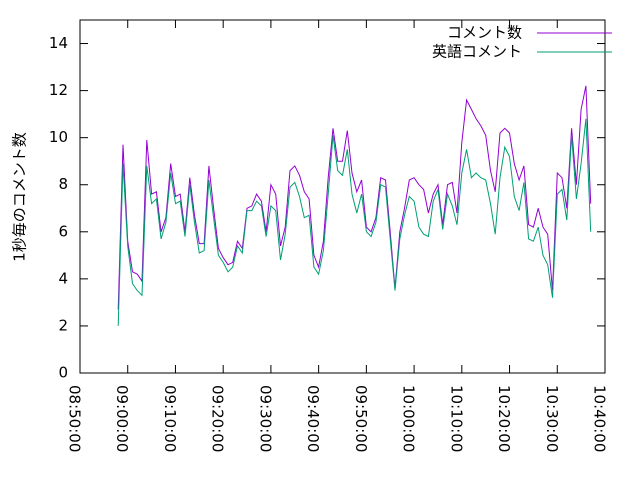 The height and width of the screenshot is (480, 640). What do you see at coordinates (58, 90) in the screenshot?
I see `y-tick-label: 12` at bounding box center [58, 90].